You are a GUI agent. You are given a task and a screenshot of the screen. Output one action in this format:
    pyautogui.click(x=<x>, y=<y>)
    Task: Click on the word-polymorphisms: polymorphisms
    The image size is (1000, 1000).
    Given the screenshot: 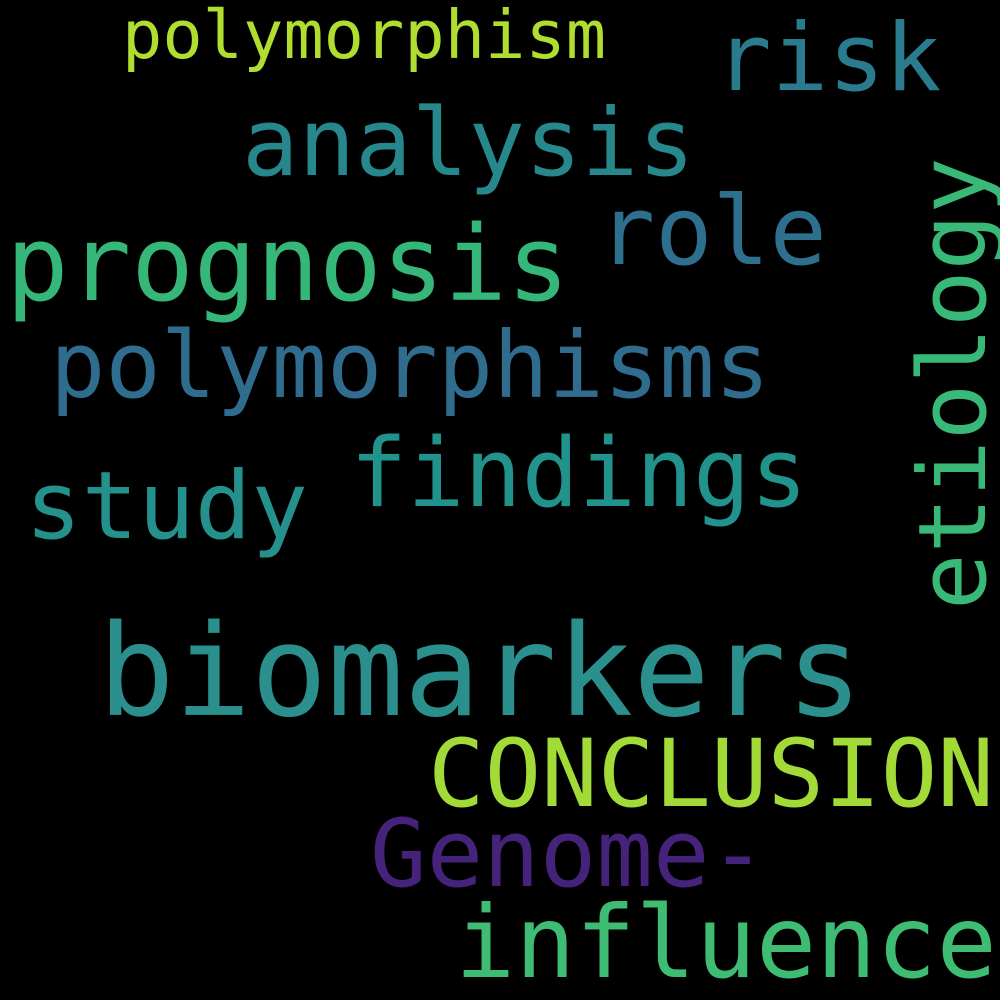 What is the action you would take?
    pyautogui.click(x=410, y=365)
    